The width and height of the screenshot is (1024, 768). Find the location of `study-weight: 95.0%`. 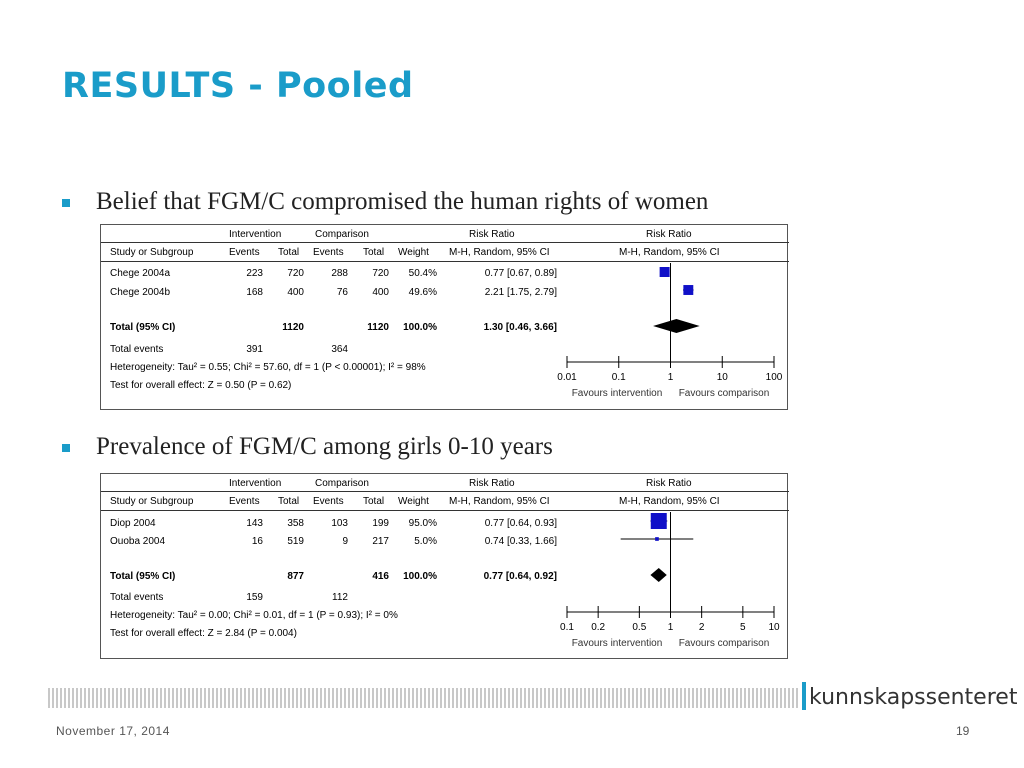

study-weight: 95.0% is located at coordinates (422, 523).